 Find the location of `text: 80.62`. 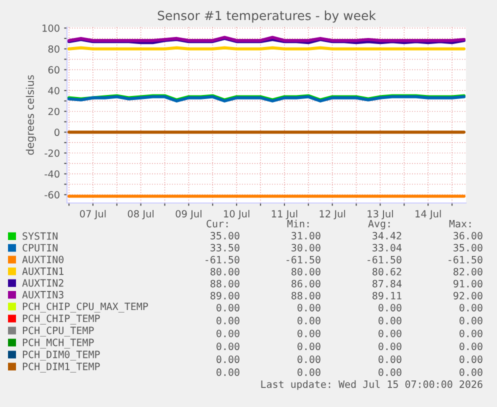

text: 80.62 is located at coordinates (387, 272).